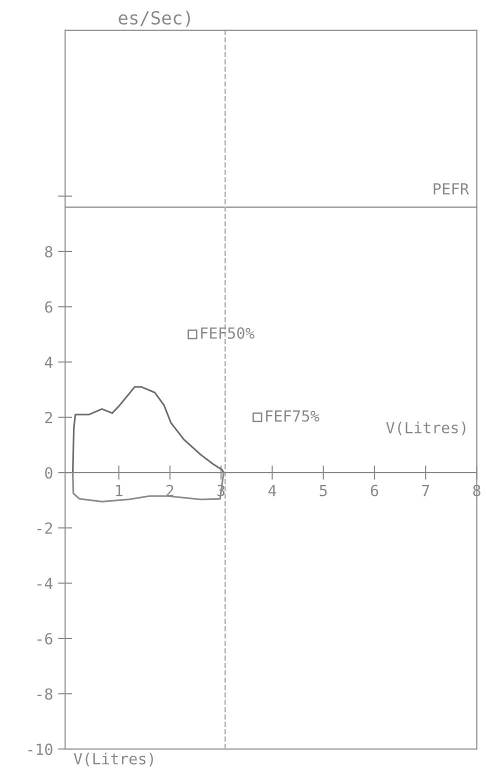 This screenshot has height=777, width=486. Describe the element at coordinates (293, 416) in the screenshot. I see `annotation: FEF75%` at that location.